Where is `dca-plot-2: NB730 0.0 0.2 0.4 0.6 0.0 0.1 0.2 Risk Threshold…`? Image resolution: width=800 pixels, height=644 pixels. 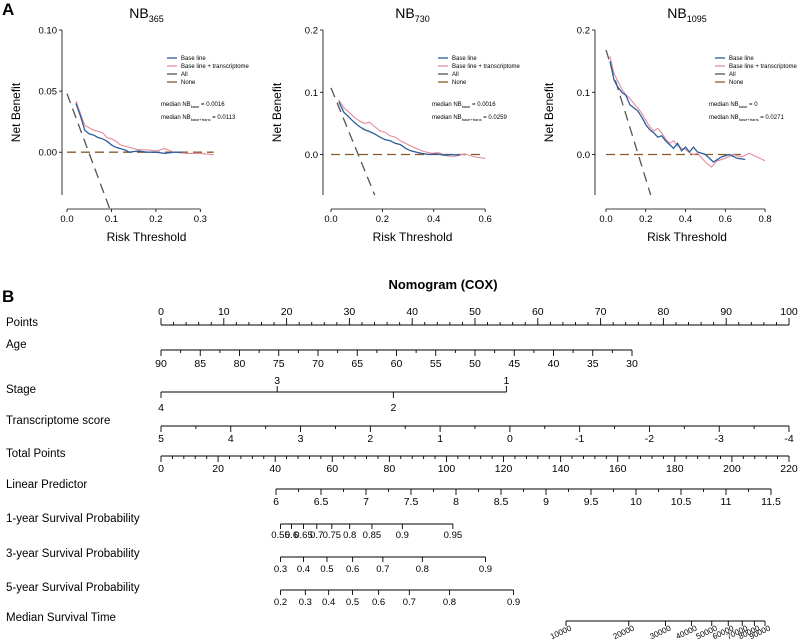
dca-plot-2: NB730 0.0 0.2 0.4 0.6 0.0 0.1 0.2 Risk Threshold… is located at coordinates (395, 124).